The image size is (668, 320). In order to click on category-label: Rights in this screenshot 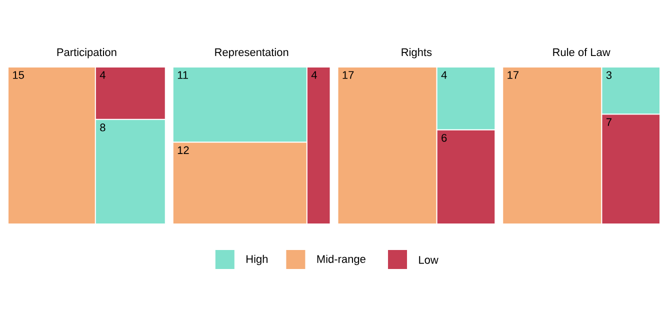, I will do `click(417, 53)`.